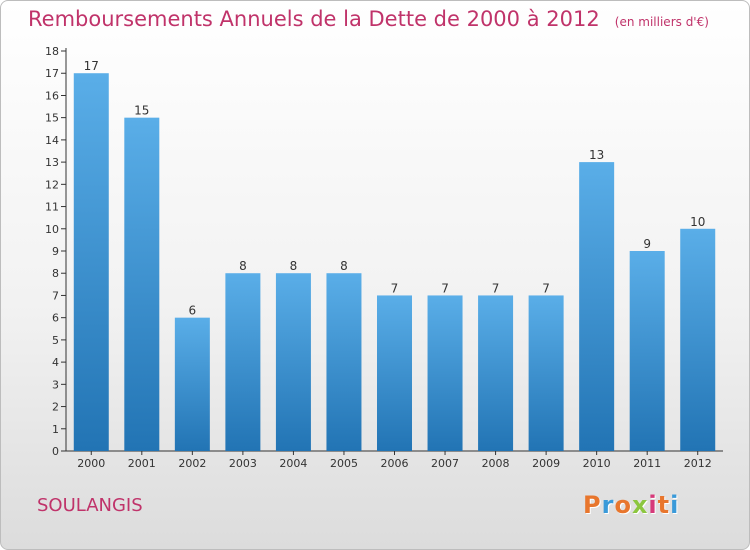 The height and width of the screenshot is (550, 750). Describe the element at coordinates (90, 505) in the screenshot. I see `city-name: SOULANGIS` at that location.